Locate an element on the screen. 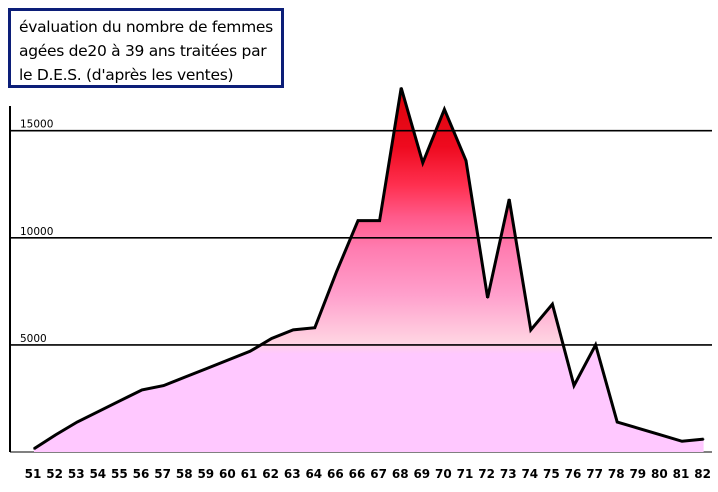  y-tick-label-5000: 5000 is located at coordinates (33, 339).